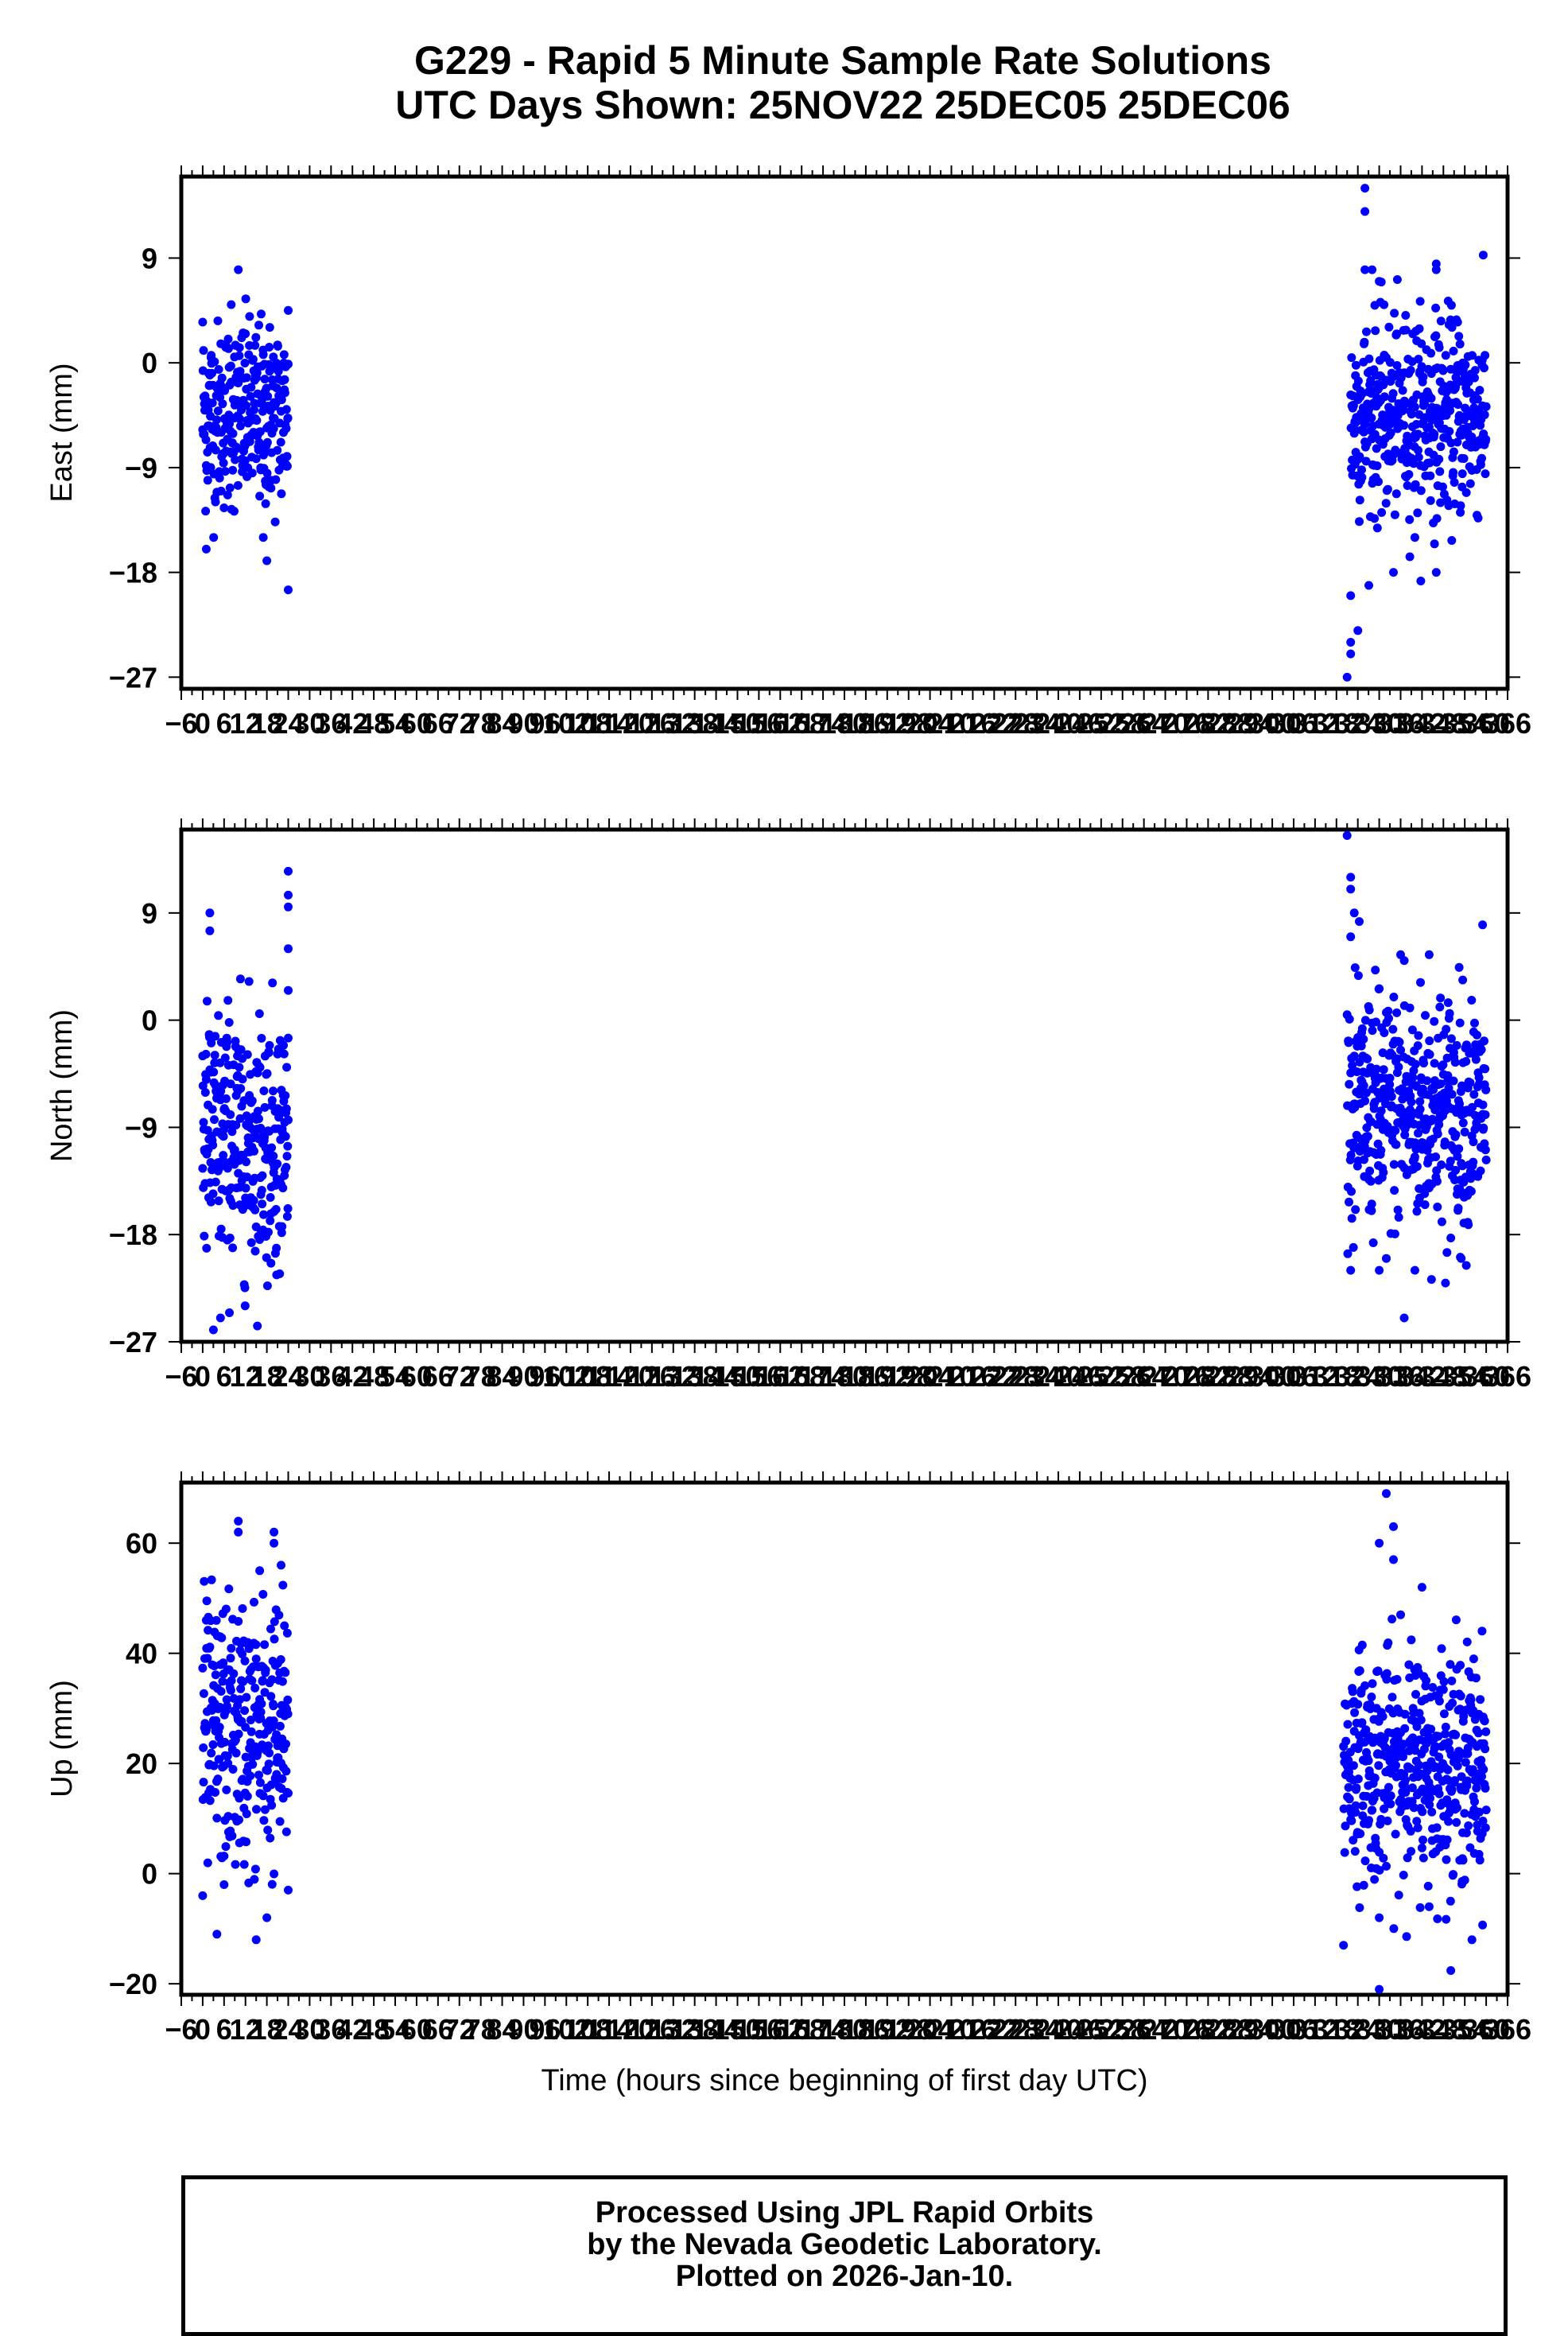 The width and height of the screenshot is (1568, 2336). What do you see at coordinates (1486, 2029) in the screenshot?
I see `x-tick-label: 360` at bounding box center [1486, 2029].